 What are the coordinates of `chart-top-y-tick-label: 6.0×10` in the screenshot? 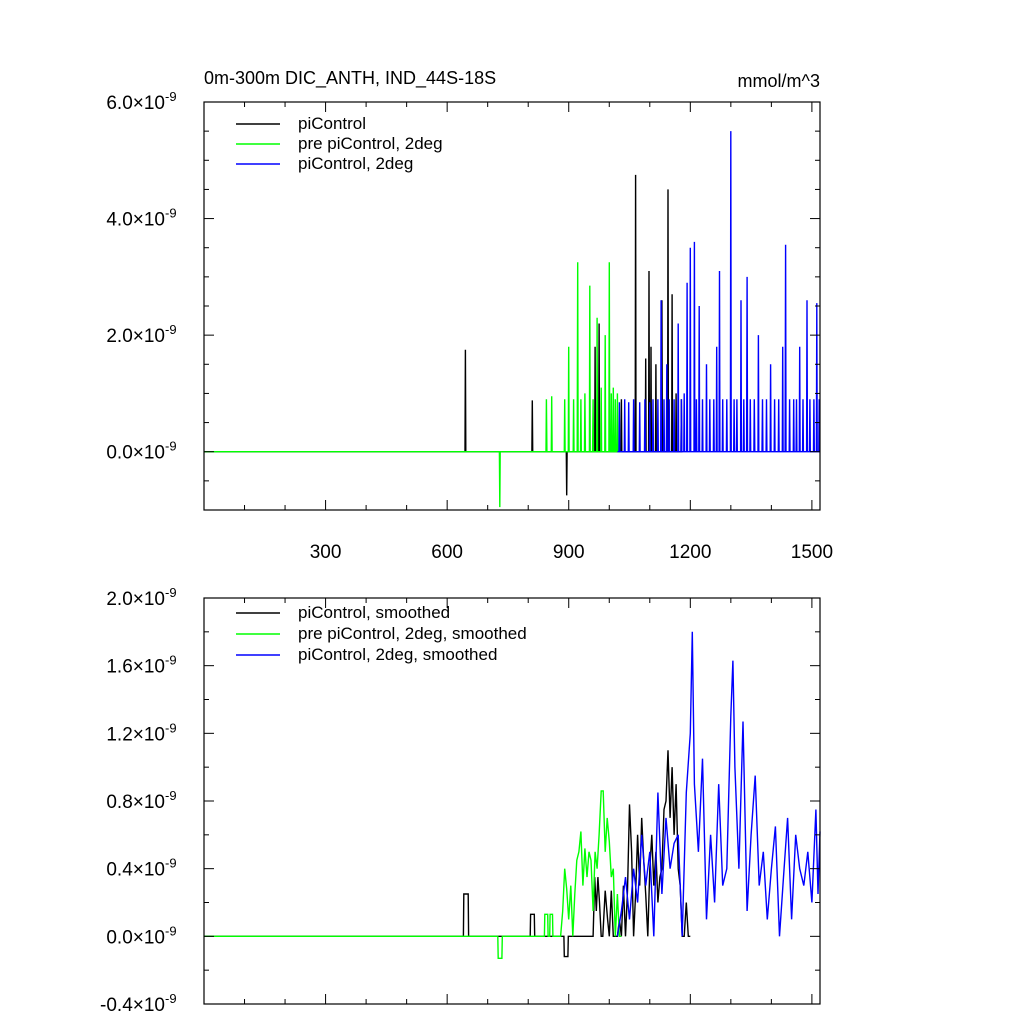 It's located at (135, 103).